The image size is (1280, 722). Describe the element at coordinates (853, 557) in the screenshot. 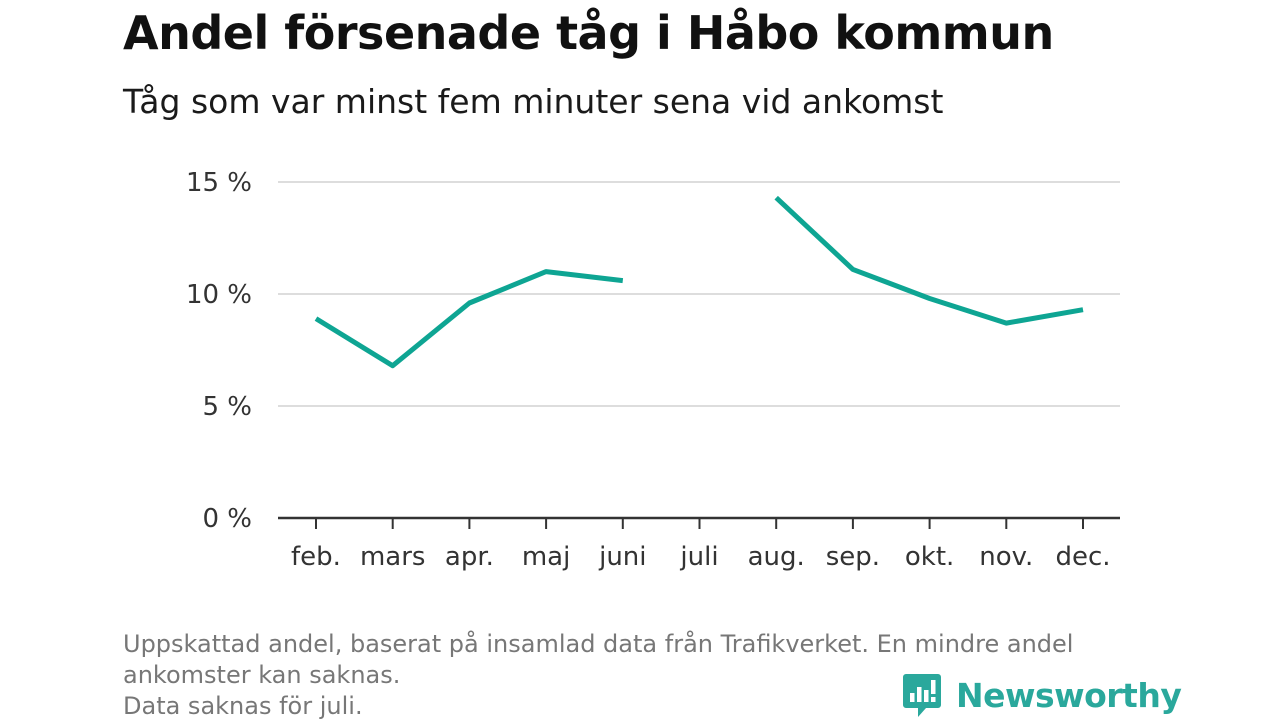

I see `x-tick-label: sep.` at that location.